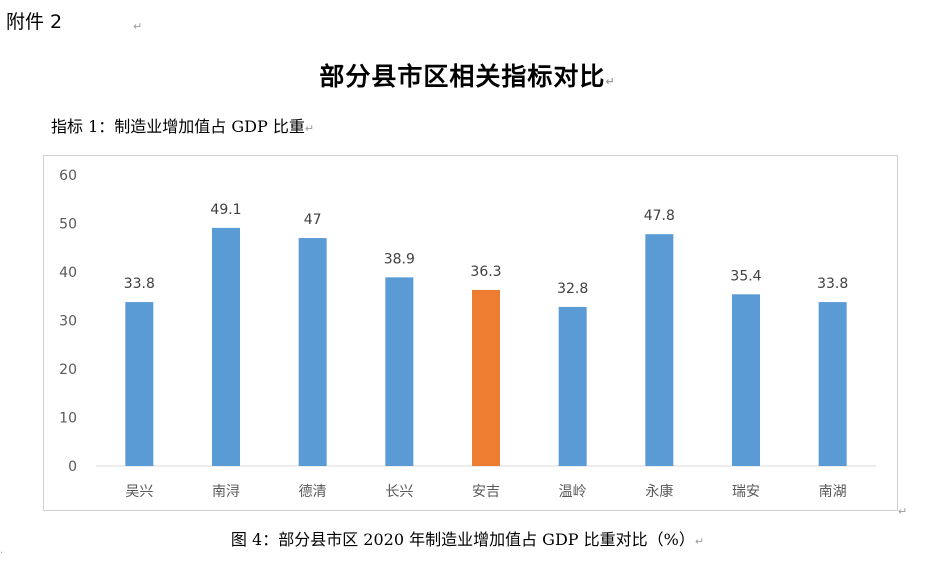 The image size is (935, 567). I want to click on data-label: 35.4, so click(745, 276).